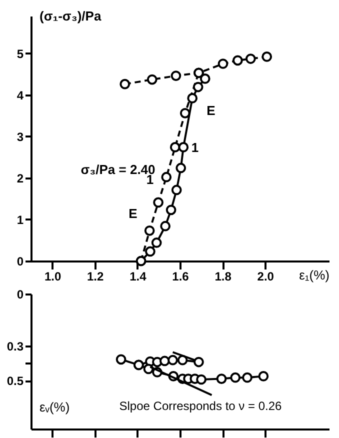 The width and height of the screenshot is (339, 438). Describe the element at coordinates (71, 16) in the screenshot. I see `y-axis-title: (σ₁-σ₃)/Pa` at that location.